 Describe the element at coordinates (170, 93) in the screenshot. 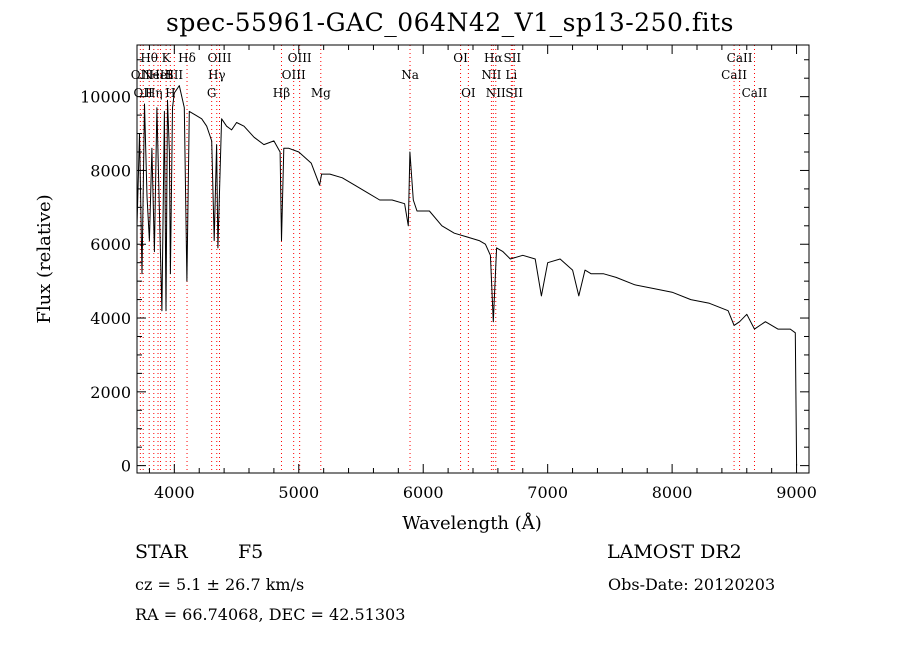

I see `line-label: H` at that location.